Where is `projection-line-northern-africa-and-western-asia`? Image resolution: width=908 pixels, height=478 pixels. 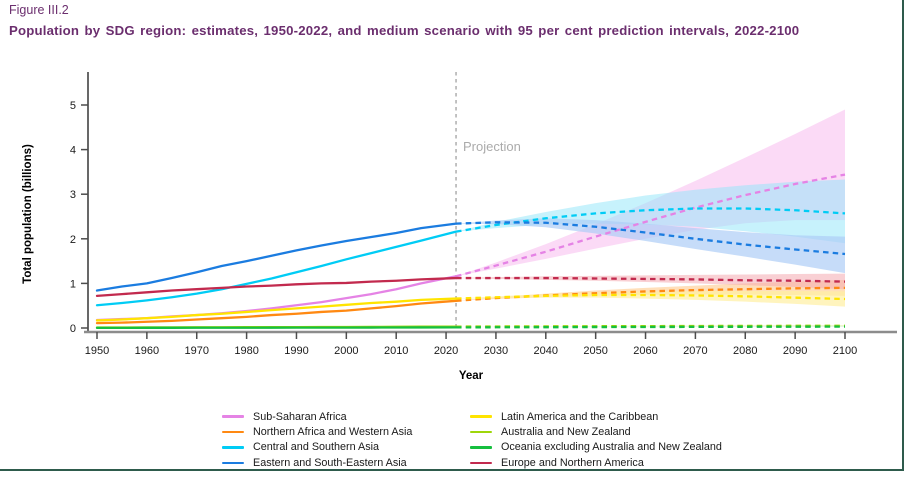 projection-line-northern-africa-and-western-asia is located at coordinates (650, 294).